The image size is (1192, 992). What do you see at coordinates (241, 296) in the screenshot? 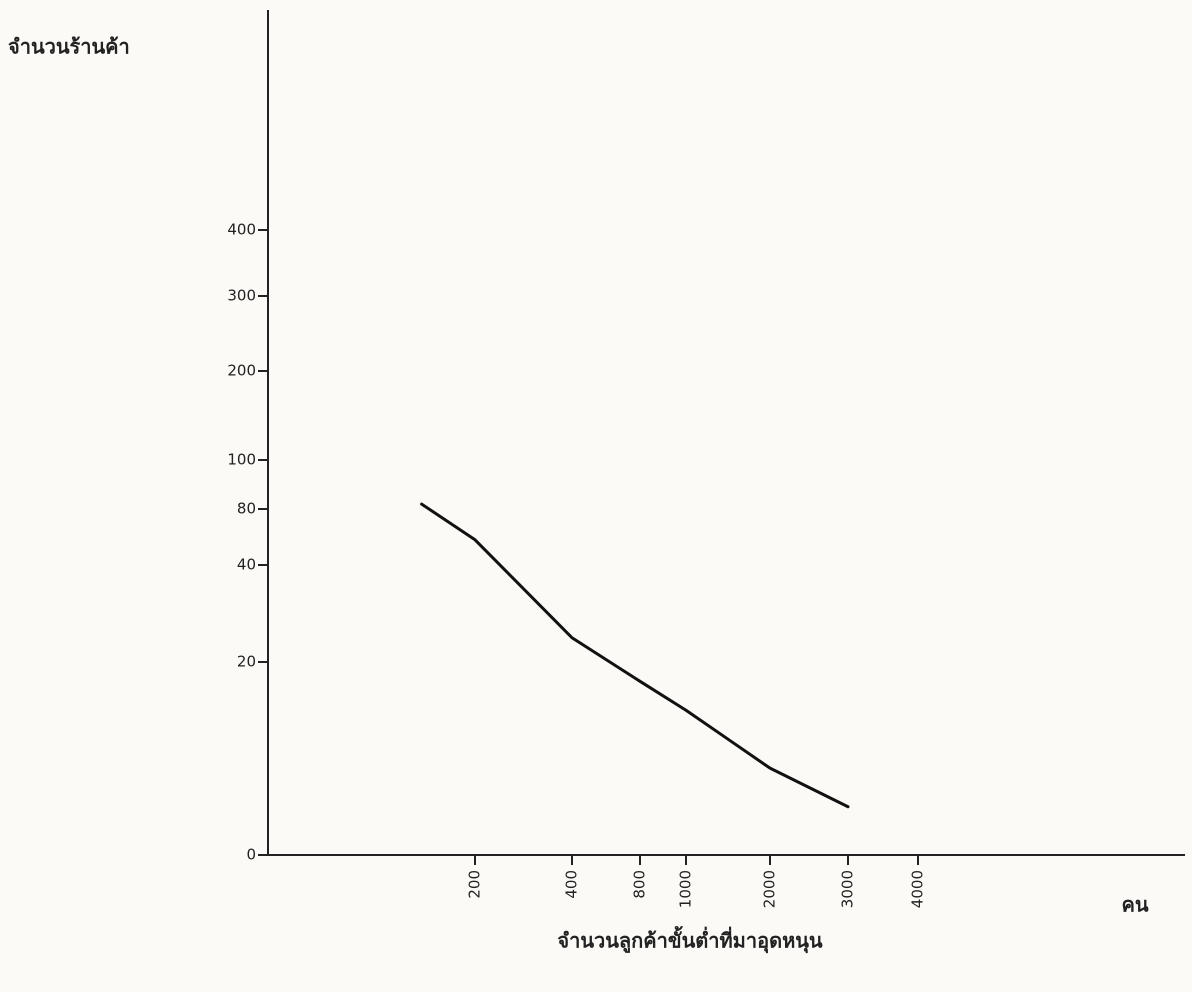
I see `y-tick-label: 300` at bounding box center [241, 296].